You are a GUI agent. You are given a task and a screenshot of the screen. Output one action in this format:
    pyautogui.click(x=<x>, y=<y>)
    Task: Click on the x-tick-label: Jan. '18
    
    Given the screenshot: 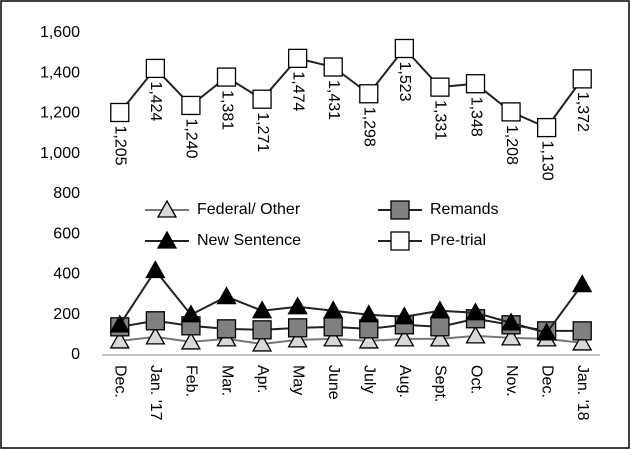 What is the action you would take?
    pyautogui.click(x=582, y=393)
    